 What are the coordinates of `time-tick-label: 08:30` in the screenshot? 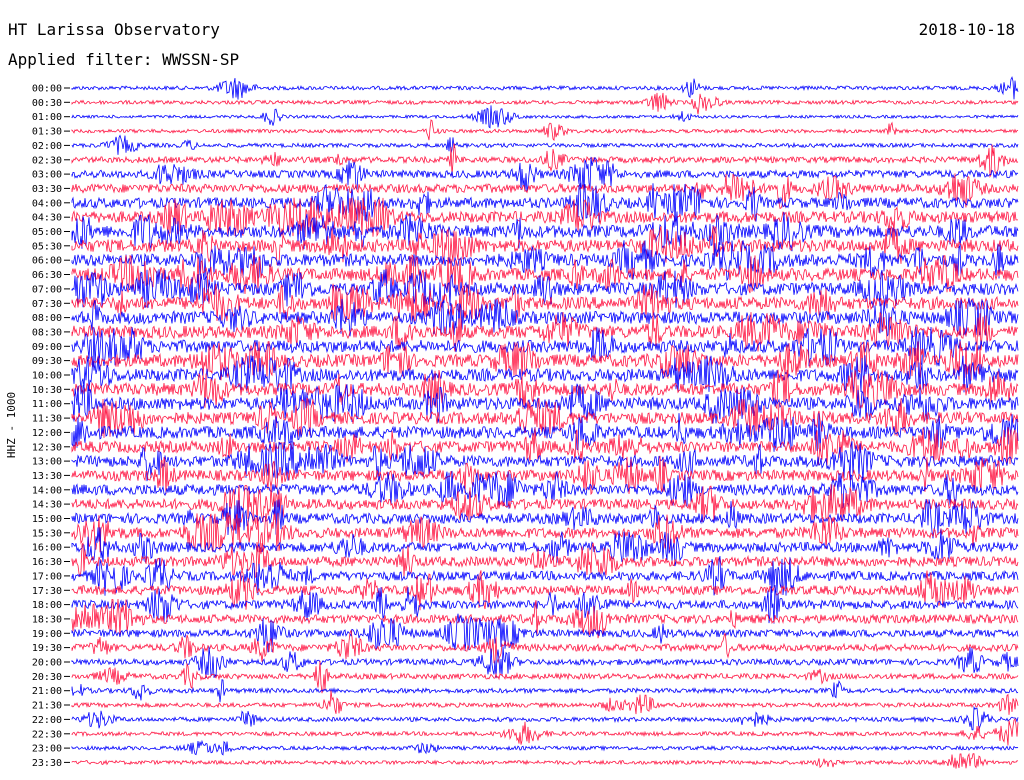 It's located at (47, 332).